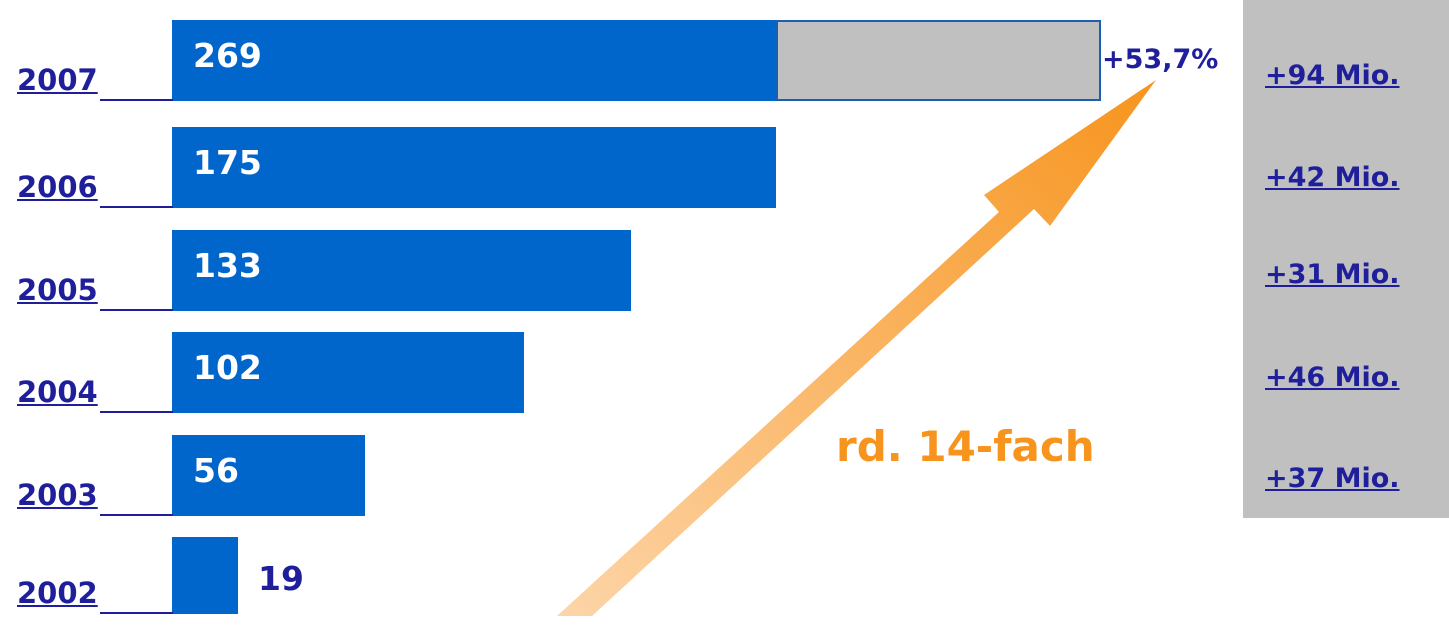  What do you see at coordinates (269, 475) in the screenshot?
I see `bar-2003` at bounding box center [269, 475].